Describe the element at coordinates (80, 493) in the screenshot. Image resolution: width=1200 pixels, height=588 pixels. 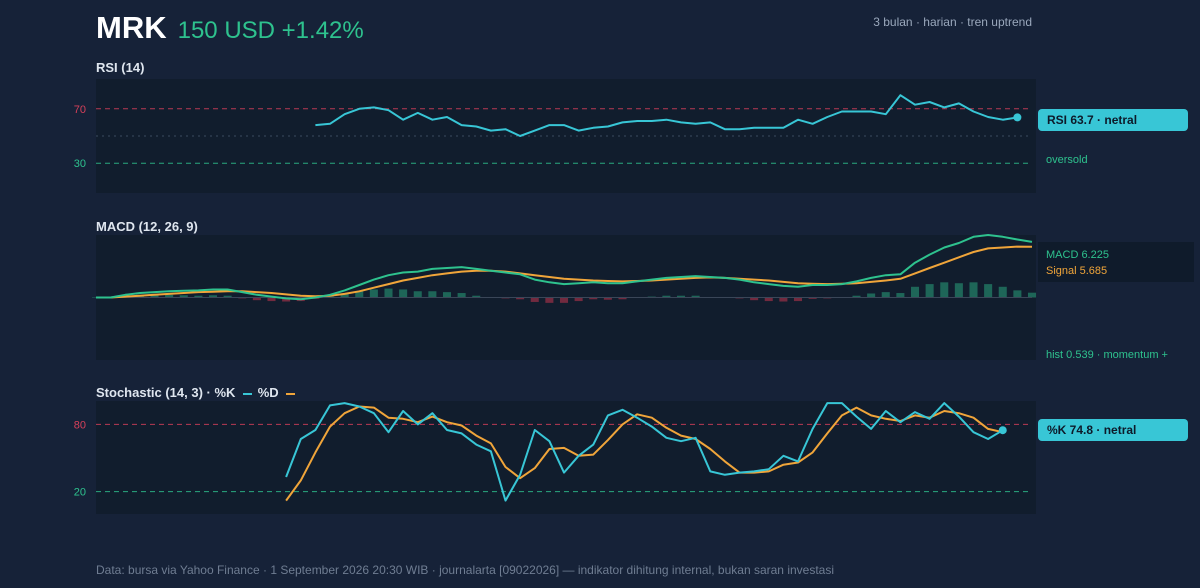
I see `y-tick-label: 20` at that location.